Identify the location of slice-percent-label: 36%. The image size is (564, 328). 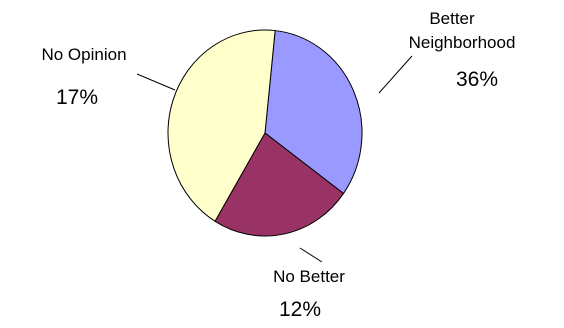
(477, 79).